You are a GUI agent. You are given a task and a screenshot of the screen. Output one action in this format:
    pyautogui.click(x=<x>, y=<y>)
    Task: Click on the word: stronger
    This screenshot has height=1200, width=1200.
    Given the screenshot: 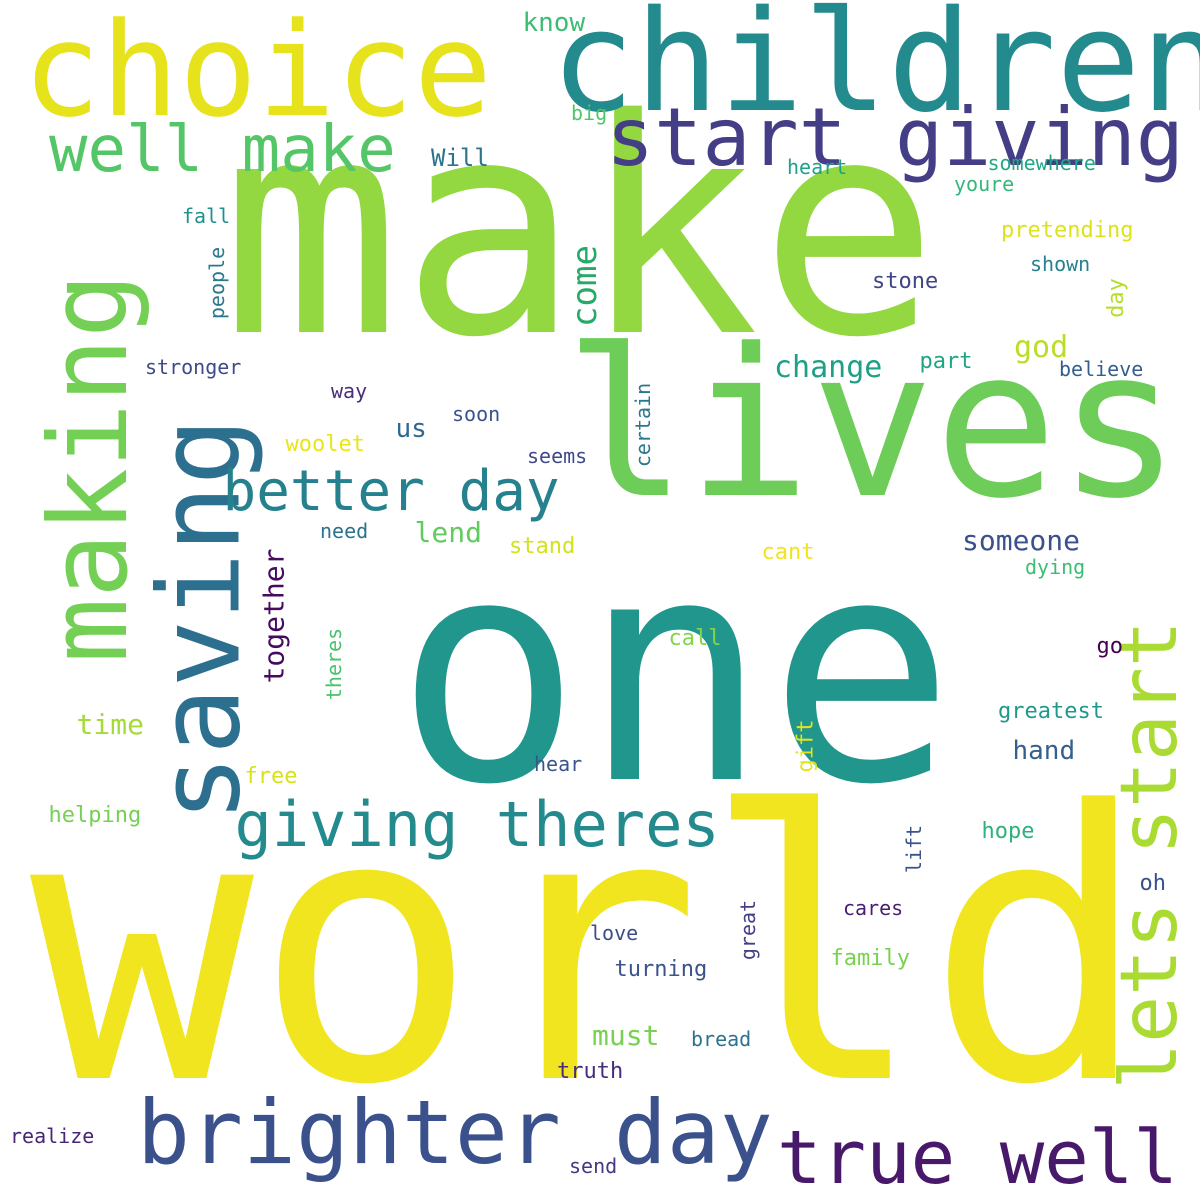 What is the action you would take?
    pyautogui.click(x=193, y=367)
    